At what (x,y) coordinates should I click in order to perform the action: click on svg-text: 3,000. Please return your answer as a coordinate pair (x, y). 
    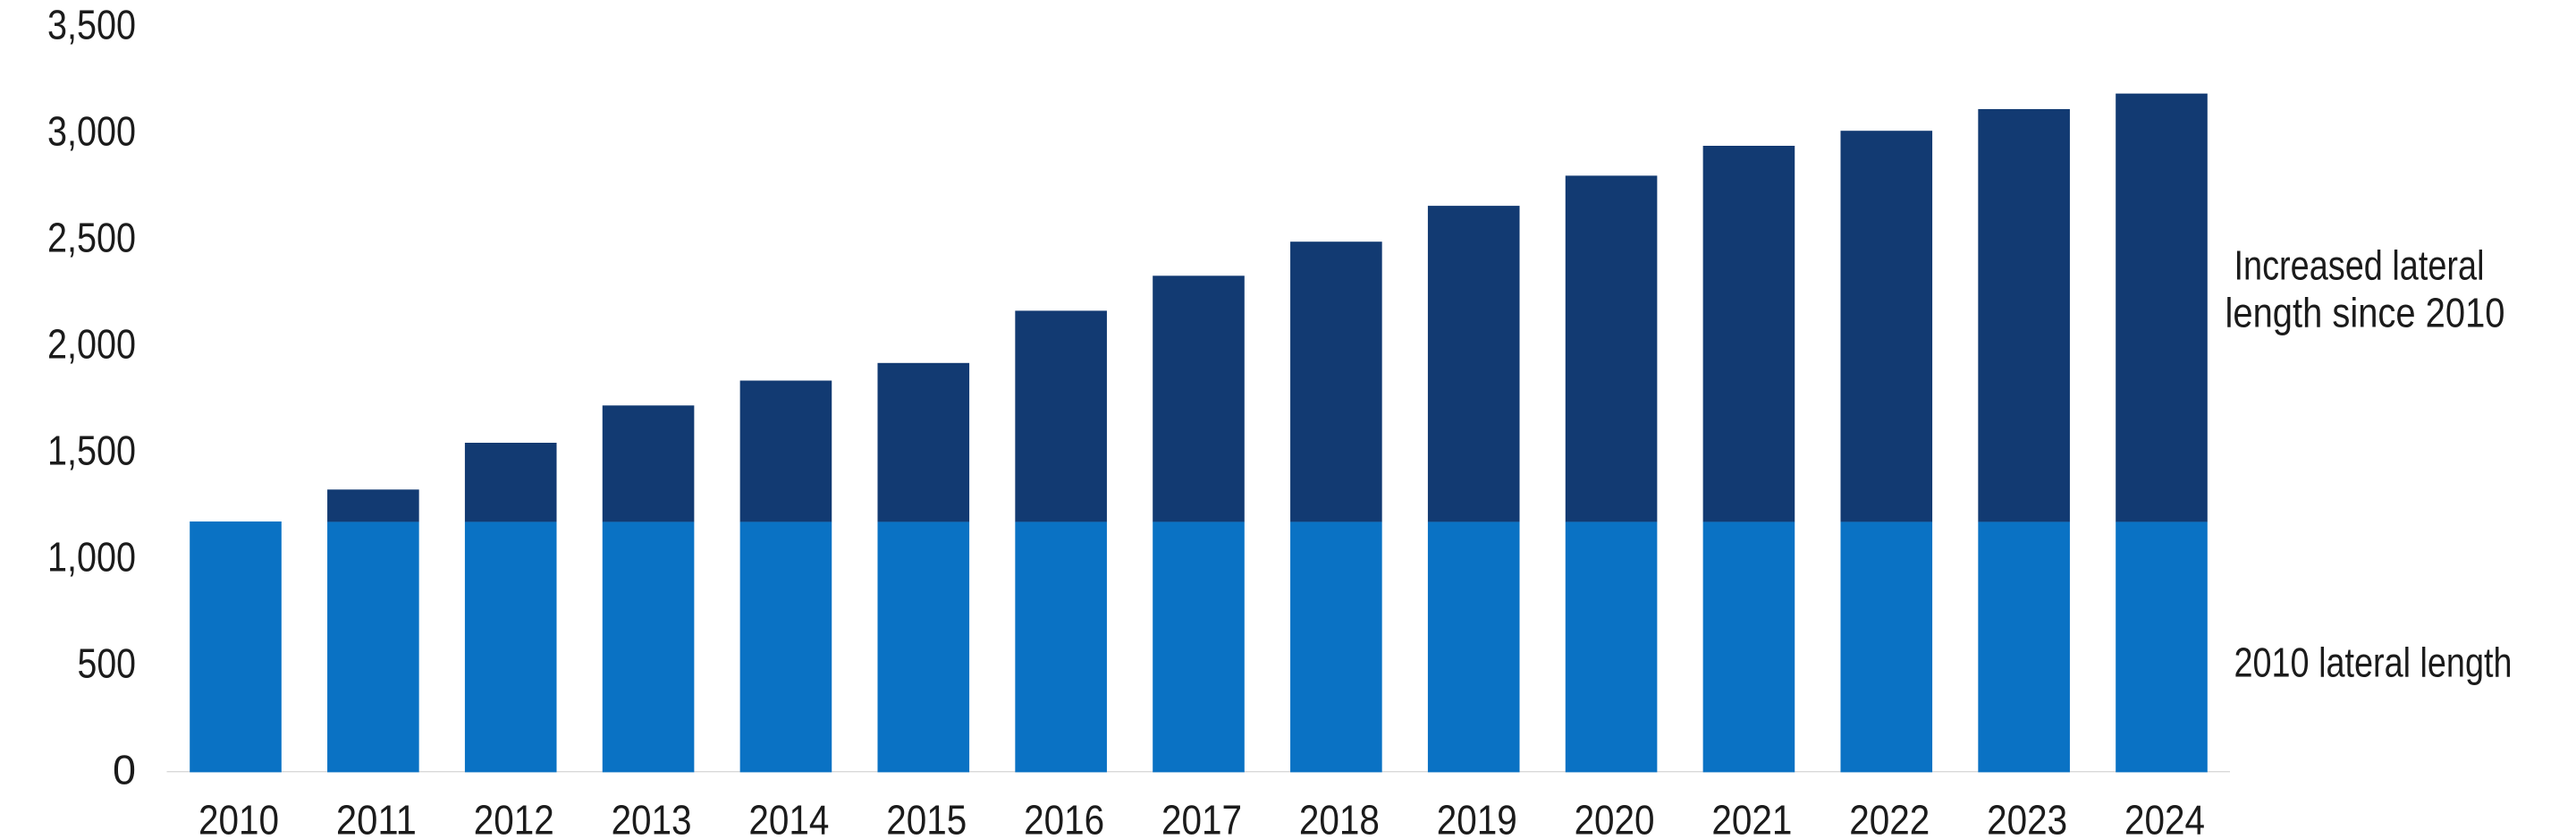
    Looking at the image, I should click on (91, 131).